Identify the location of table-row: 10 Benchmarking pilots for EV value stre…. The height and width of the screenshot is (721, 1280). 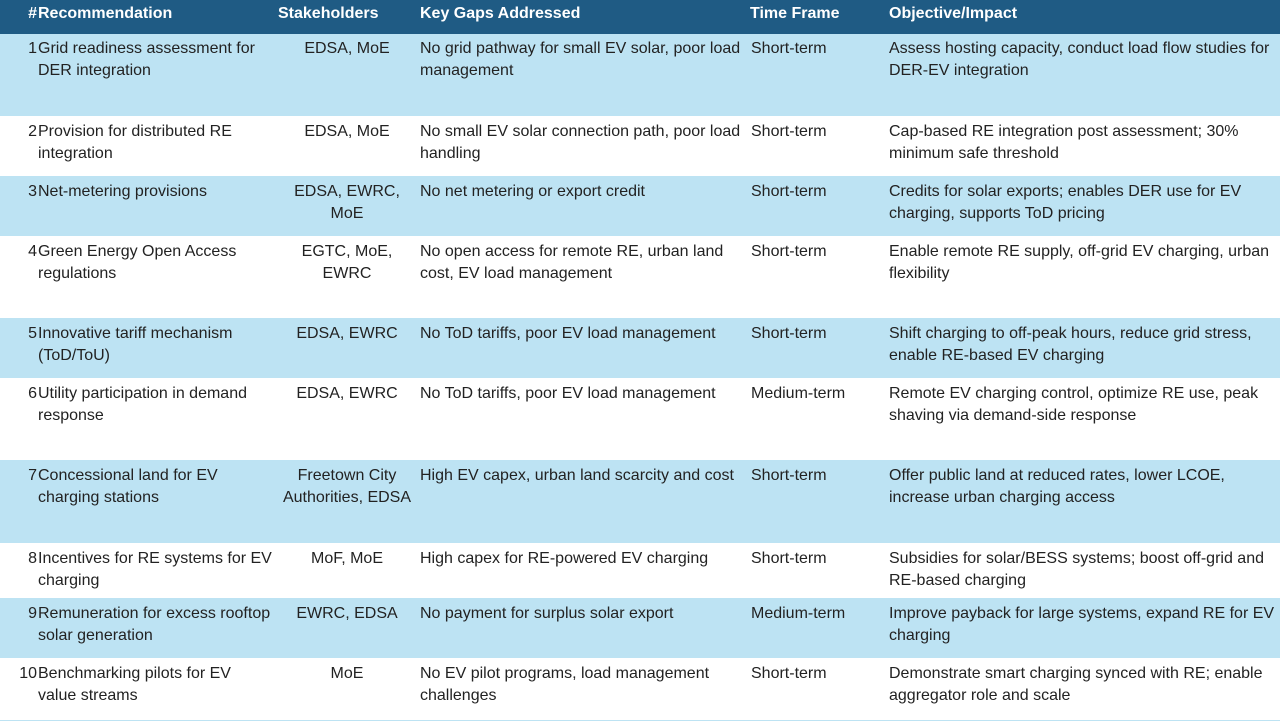
(640, 689).